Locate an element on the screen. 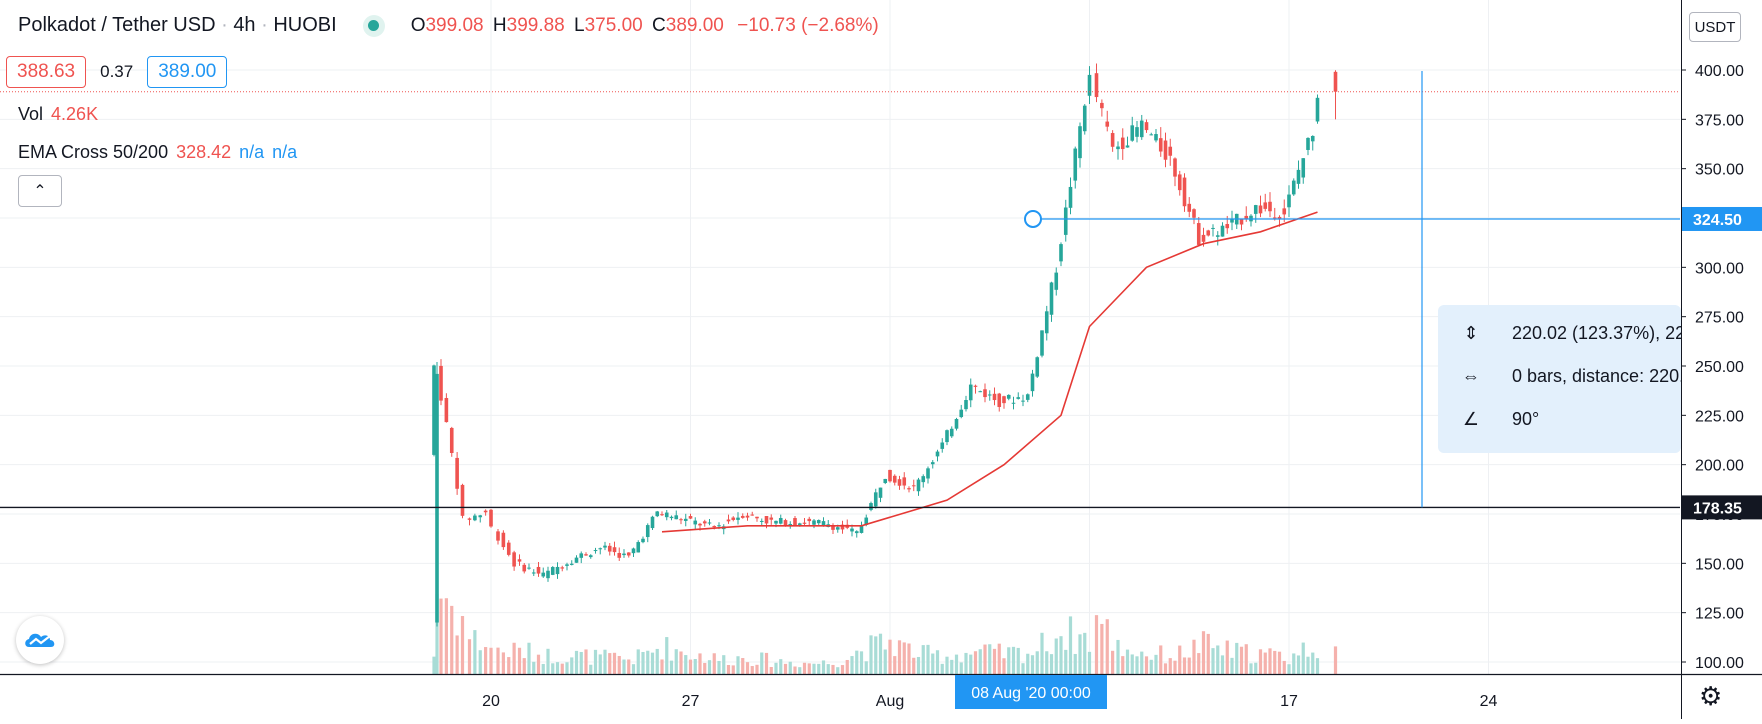  tradingview-logo is located at coordinates (40, 640).